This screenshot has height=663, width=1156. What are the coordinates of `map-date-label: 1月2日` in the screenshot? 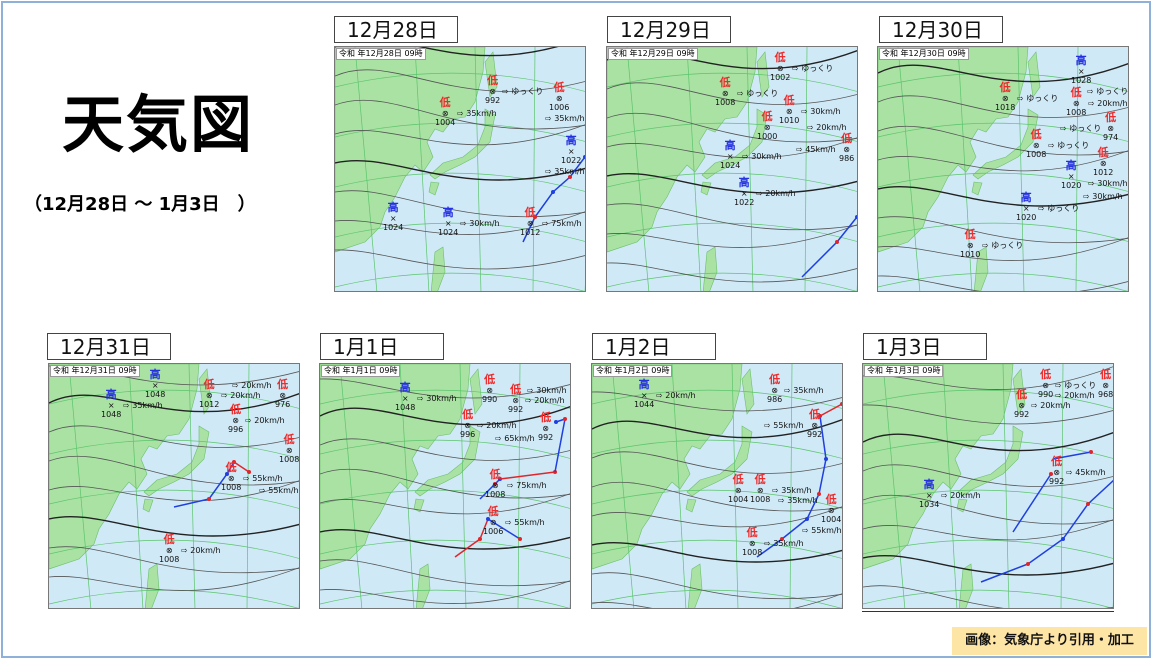 It's located at (654, 346).